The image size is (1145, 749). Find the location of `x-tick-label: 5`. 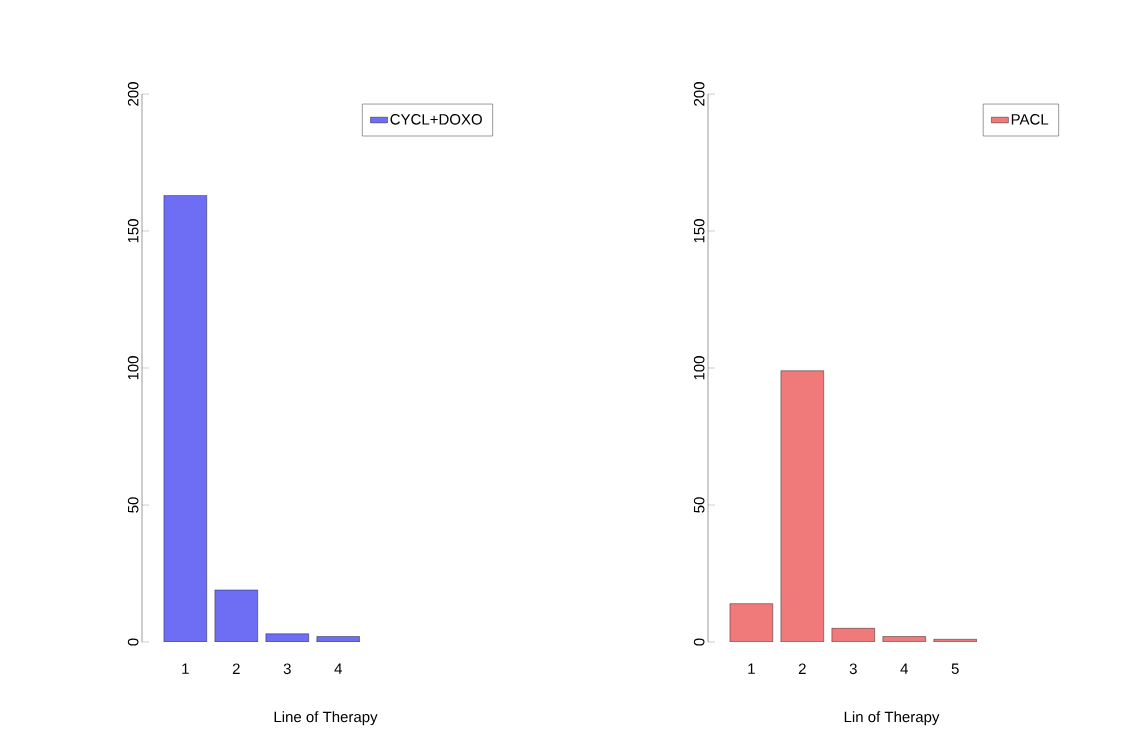

x-tick-label: 5 is located at coordinates (955, 668).